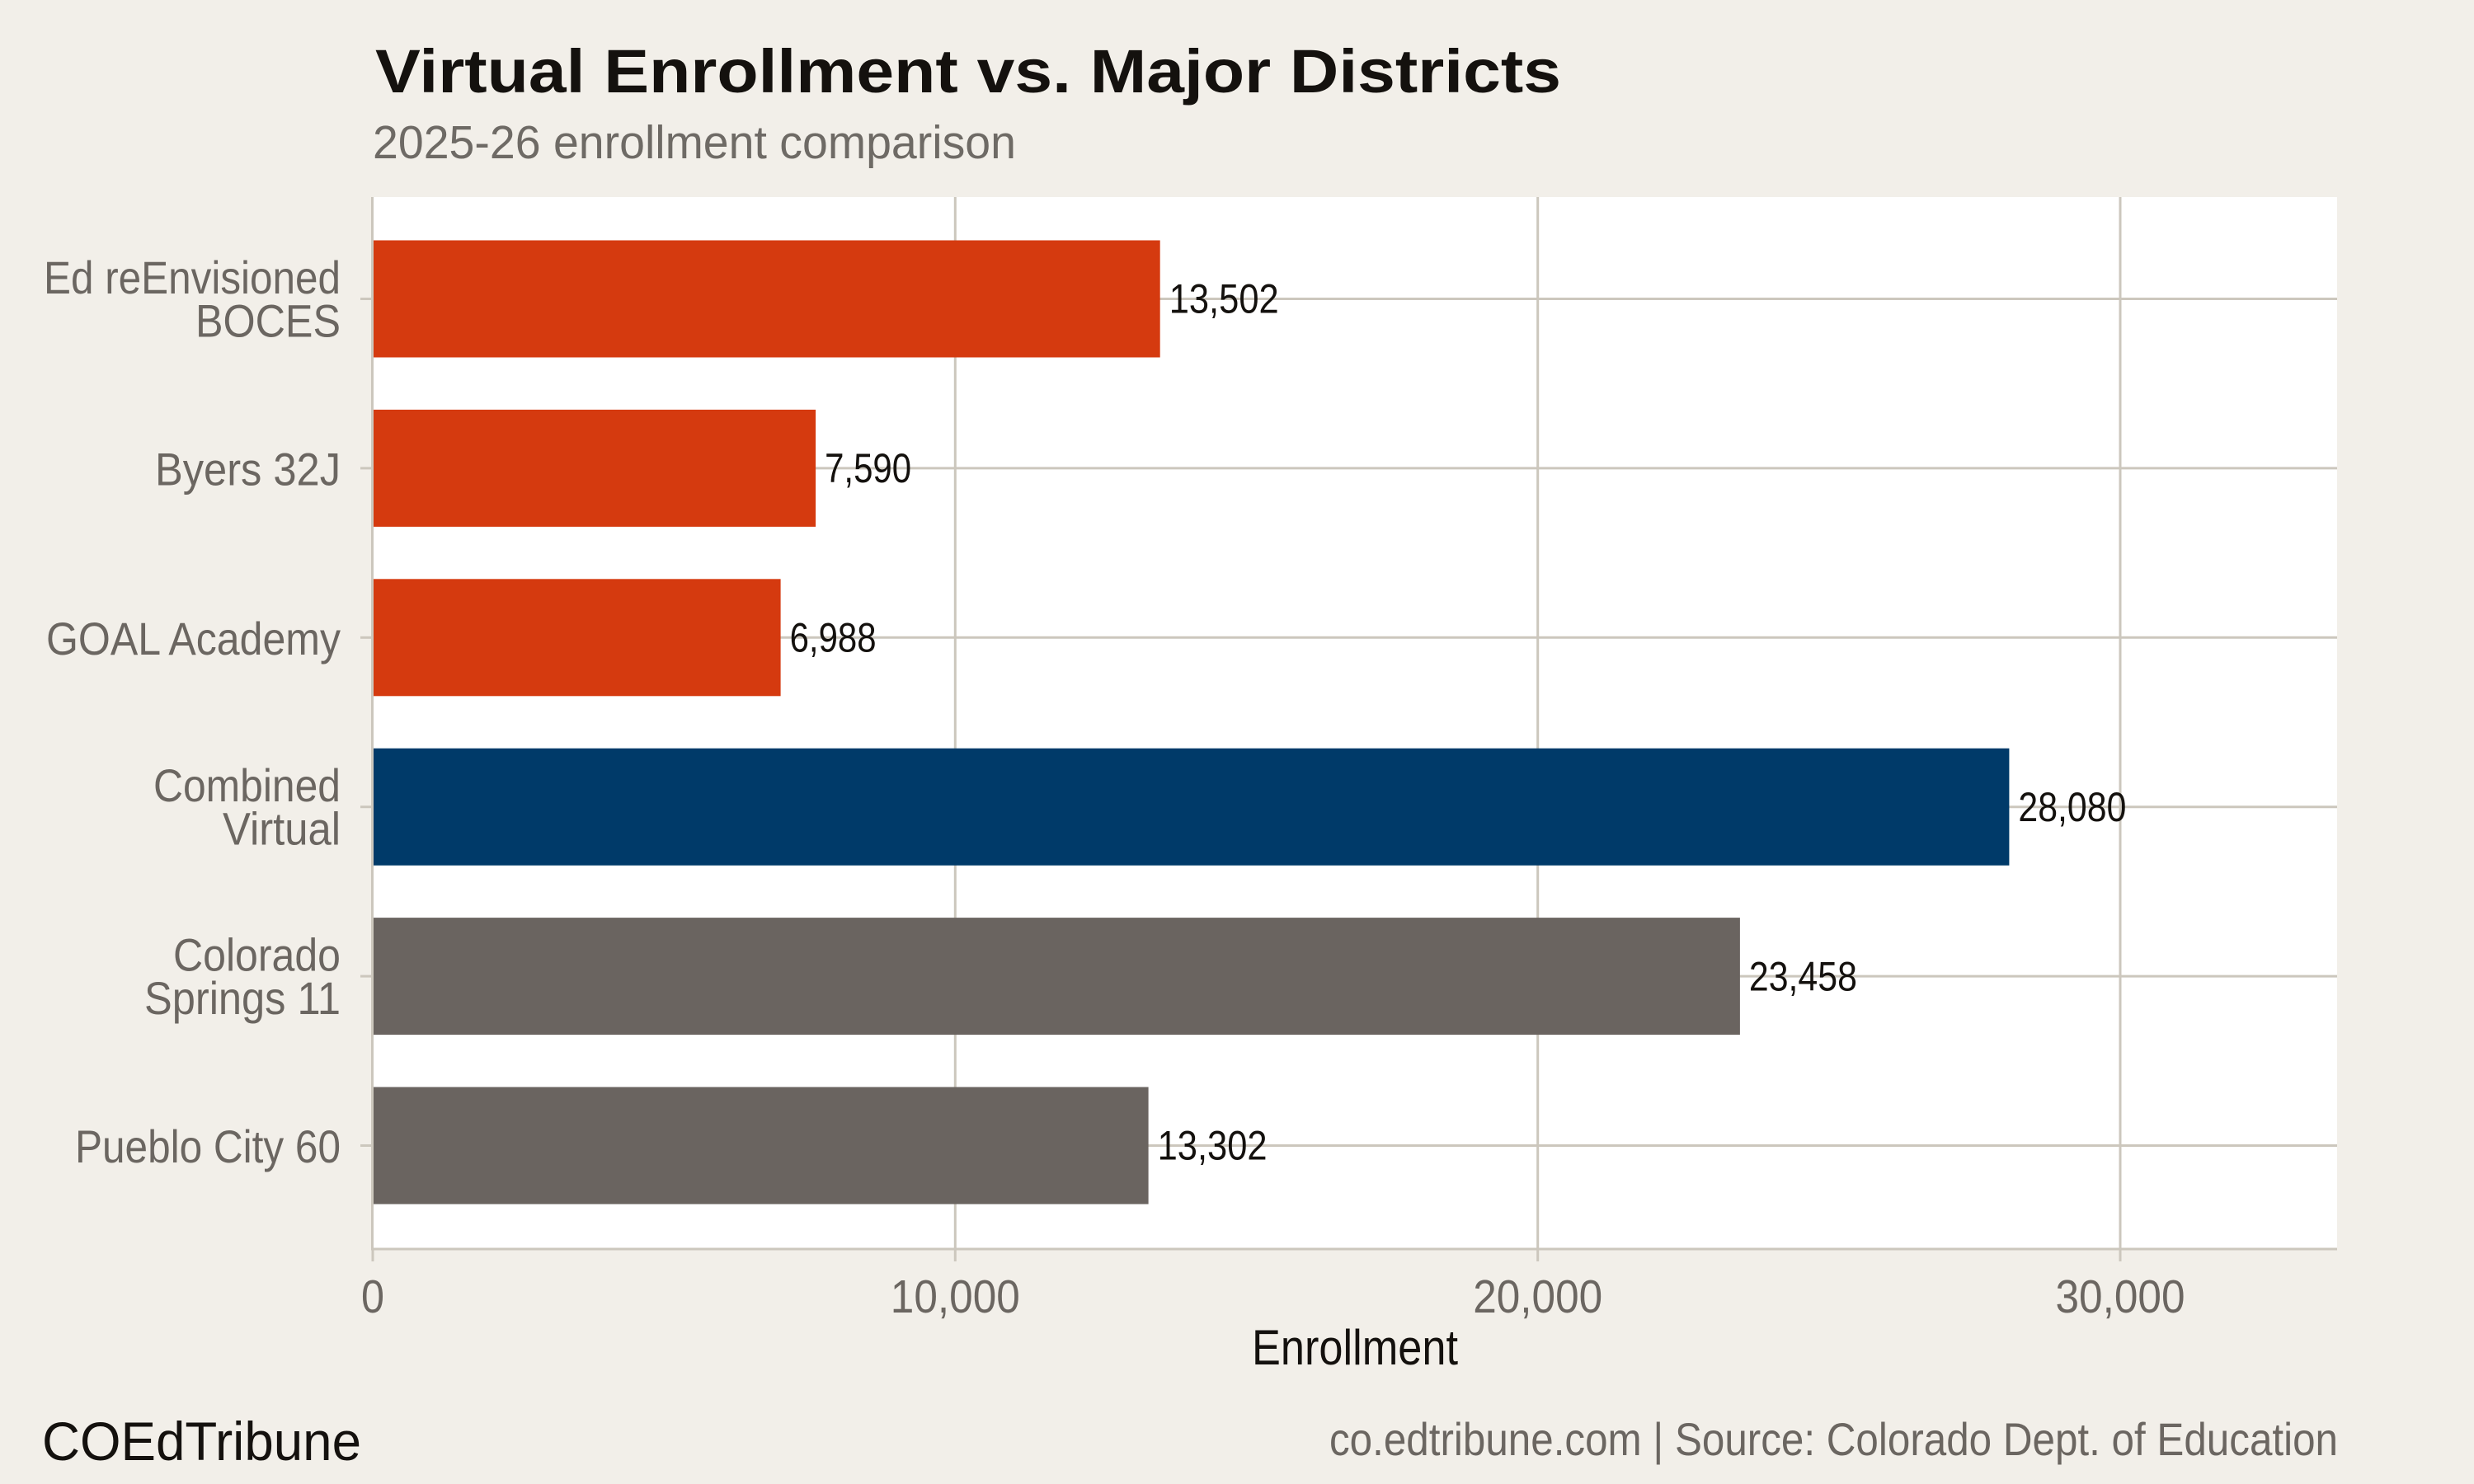 This screenshot has width=2474, height=1484. What do you see at coordinates (955, 1296) in the screenshot?
I see `svg-text: 10,000` at bounding box center [955, 1296].